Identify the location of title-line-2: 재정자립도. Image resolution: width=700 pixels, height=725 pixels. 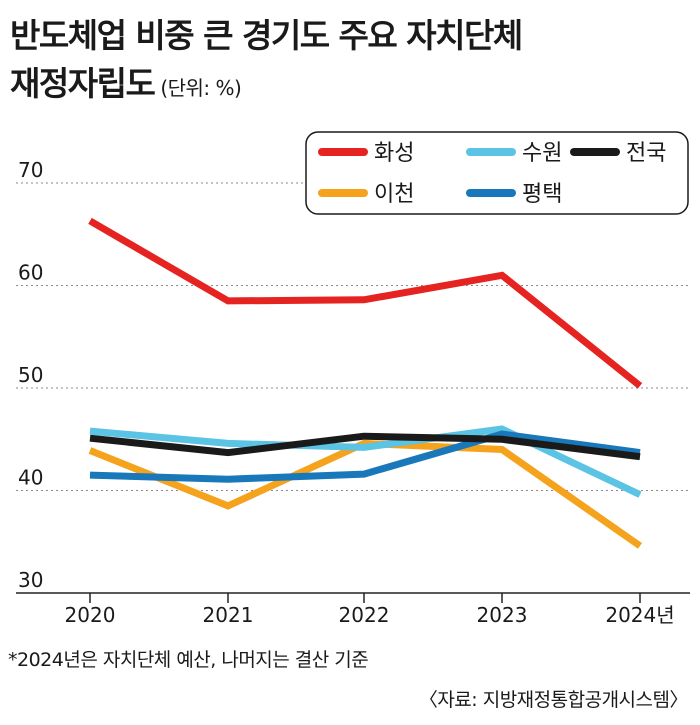
(83, 83).